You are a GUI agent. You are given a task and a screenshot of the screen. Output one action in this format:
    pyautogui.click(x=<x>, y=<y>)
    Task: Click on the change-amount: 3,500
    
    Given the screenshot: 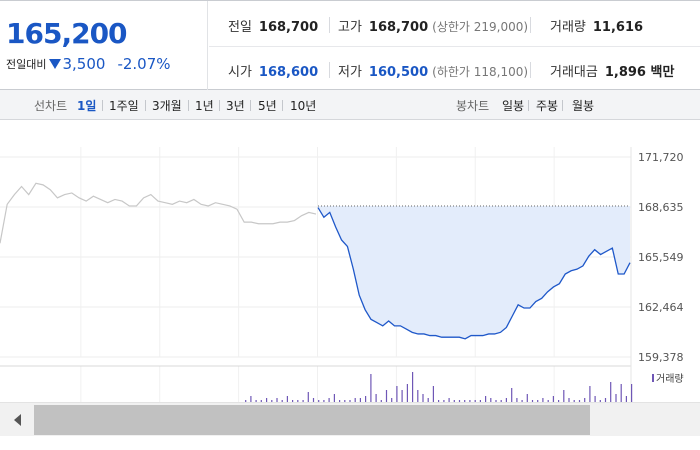 What is the action you would take?
    pyautogui.click(x=84, y=64)
    